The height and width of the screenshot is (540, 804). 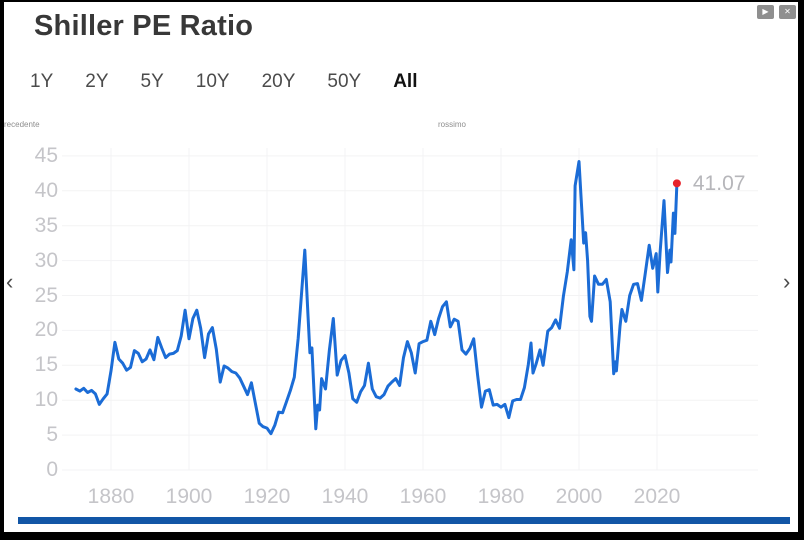 What do you see at coordinates (423, 496) in the screenshot?
I see `x-tick-1960: 1960` at bounding box center [423, 496].